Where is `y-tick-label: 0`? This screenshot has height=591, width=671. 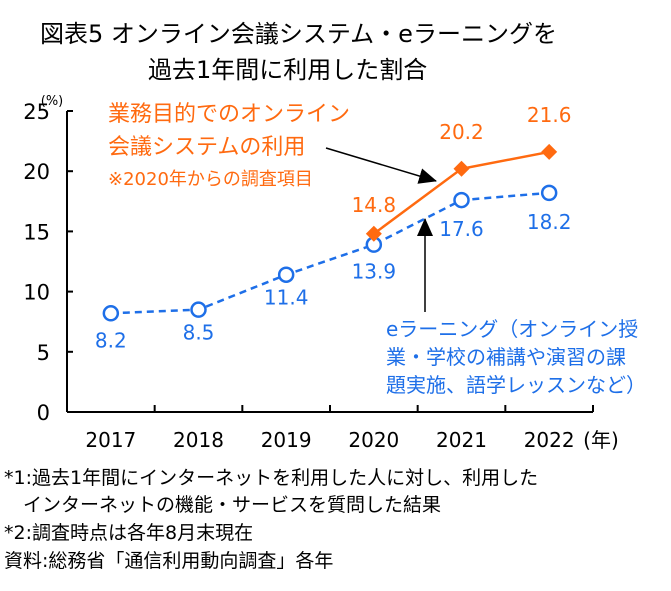 y-tick-label: 0 is located at coordinates (43, 413).